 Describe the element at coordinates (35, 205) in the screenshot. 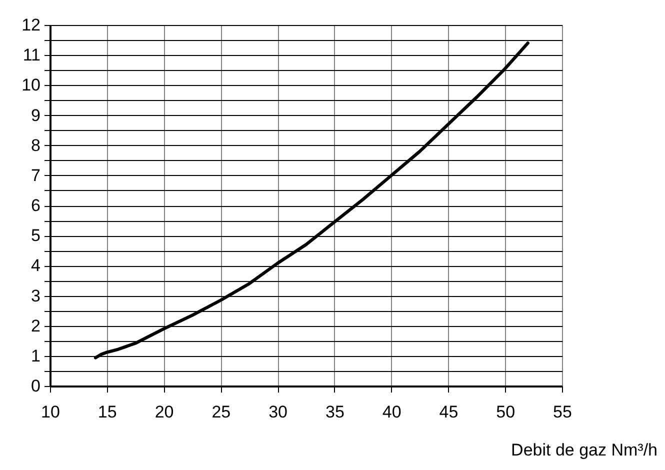

I see `y-tick-label: 6` at that location.